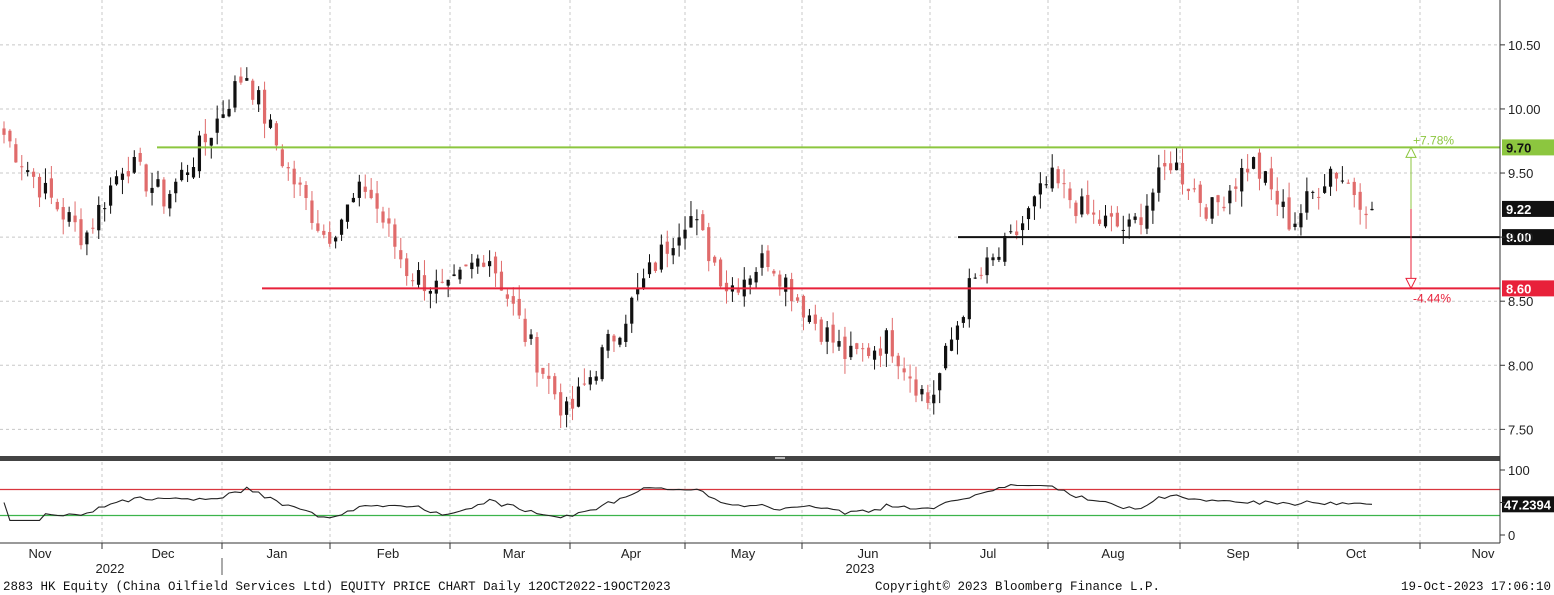  Describe the element at coordinates (1520, 237) in the screenshot. I see `price-tick-label: 9.00` at that location.